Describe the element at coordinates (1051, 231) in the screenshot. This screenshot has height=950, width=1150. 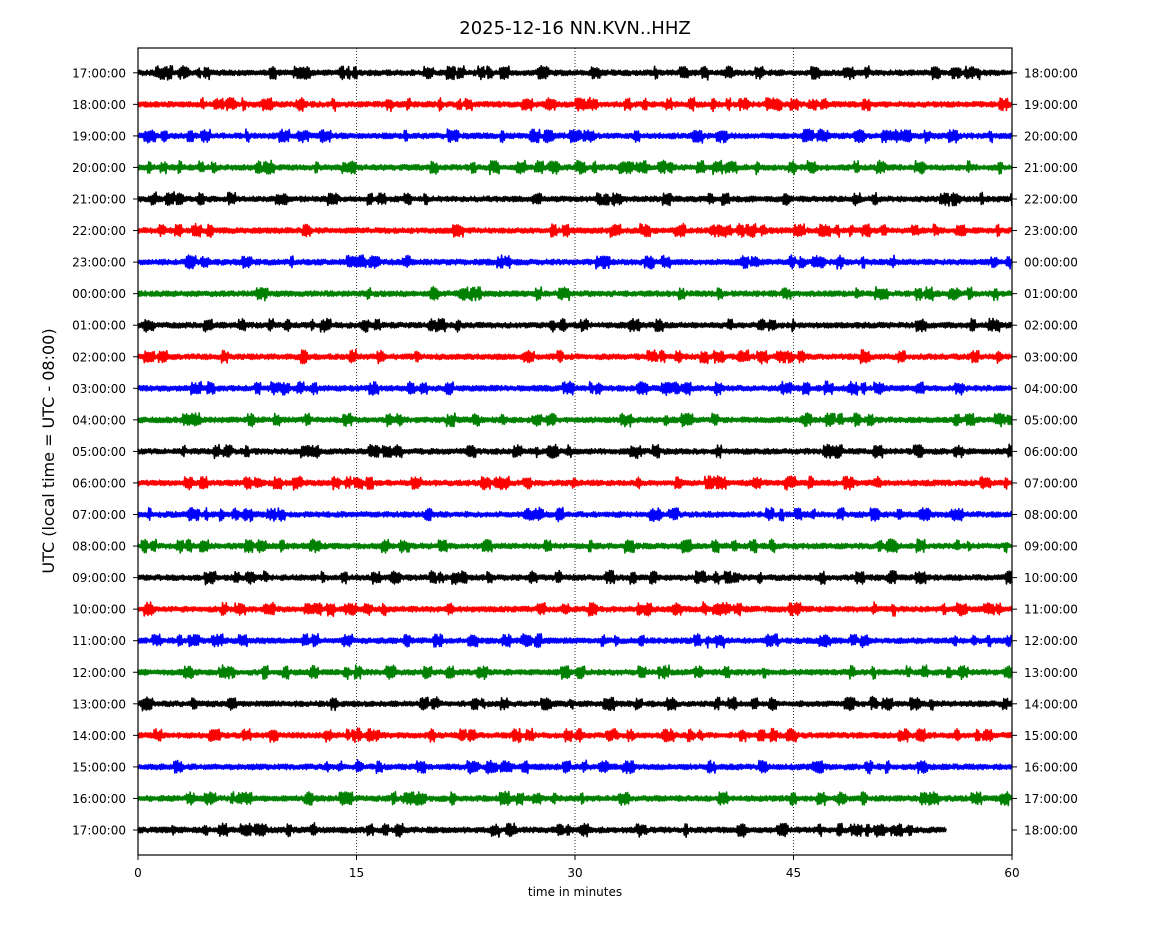
I see `right-tick-label-6: 23:00:00` at that location.